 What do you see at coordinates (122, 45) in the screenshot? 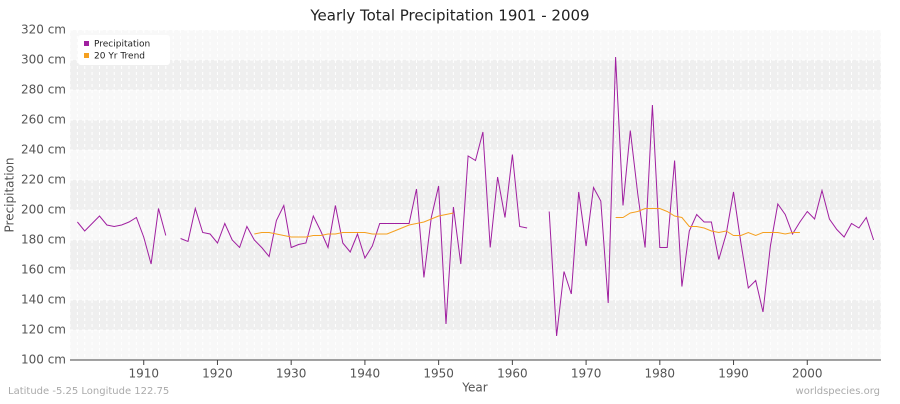
I see `legend-label: Precipitation` at bounding box center [122, 45].